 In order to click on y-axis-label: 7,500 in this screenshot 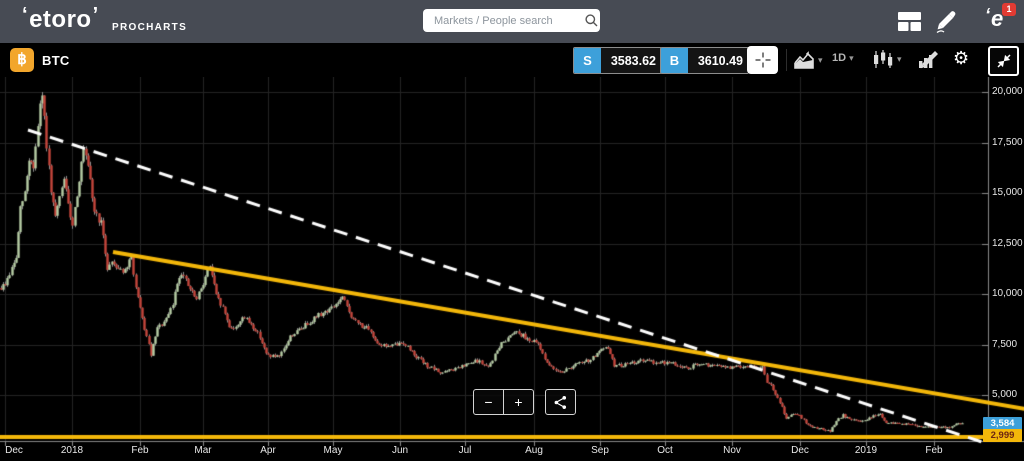, I will do `click(1005, 344)`.